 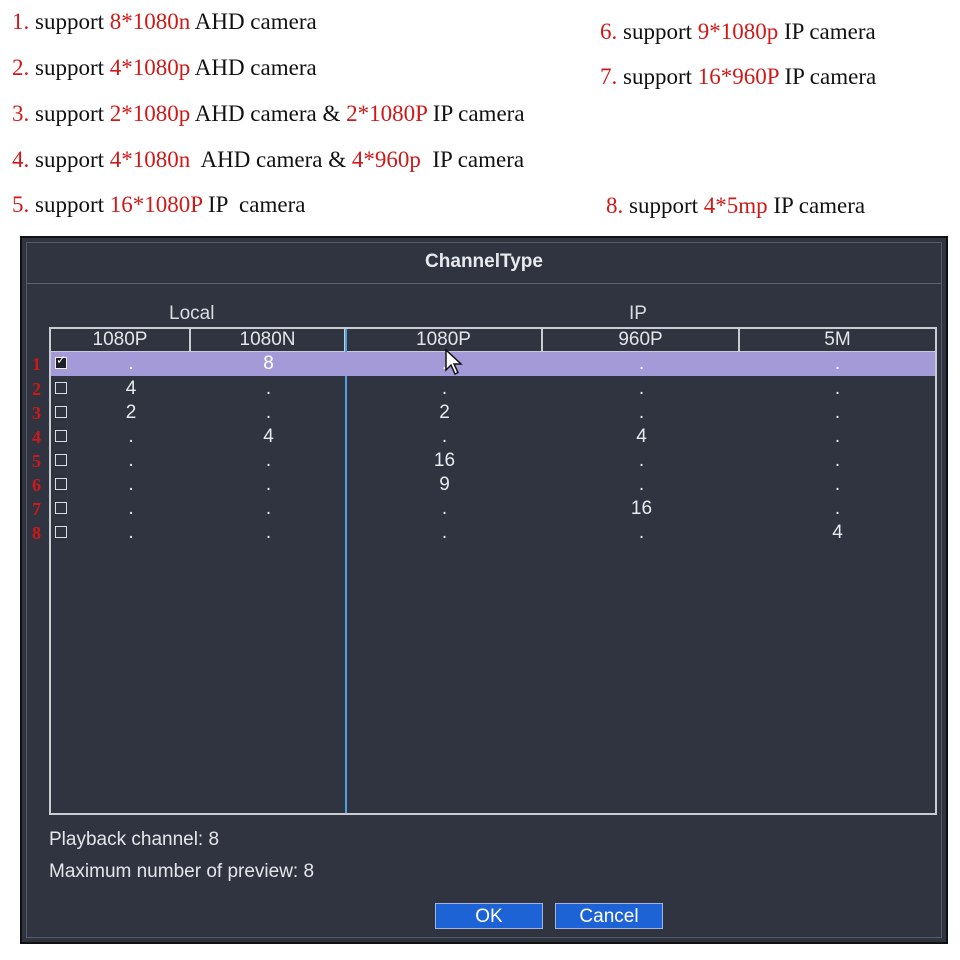 What do you see at coordinates (641, 340) in the screenshot?
I see `column-header-ip-960p: 960P` at bounding box center [641, 340].